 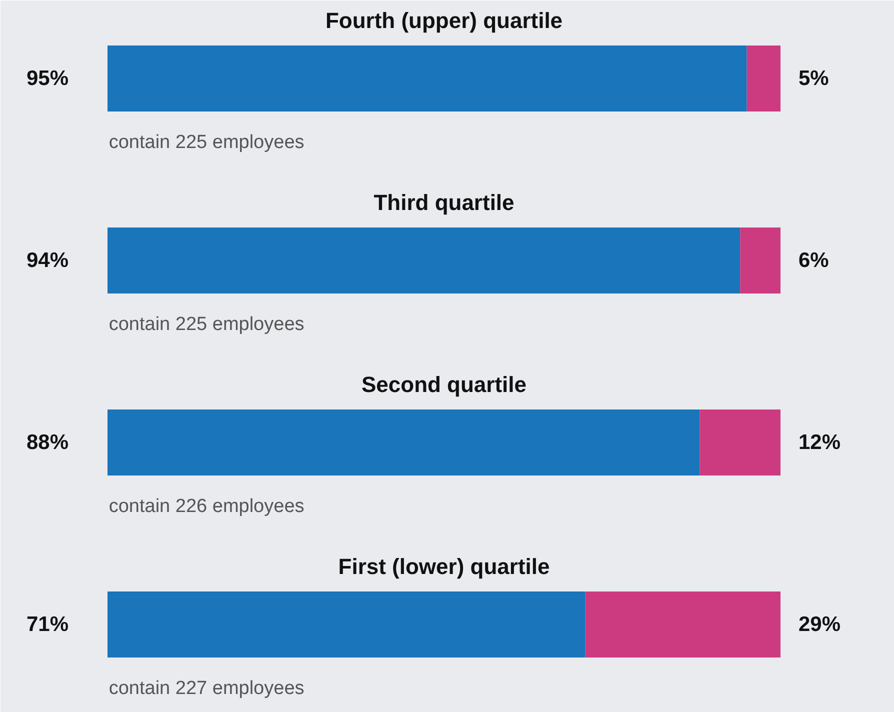 What do you see at coordinates (47, 442) in the screenshot?
I see `data-label: 88%` at bounding box center [47, 442].